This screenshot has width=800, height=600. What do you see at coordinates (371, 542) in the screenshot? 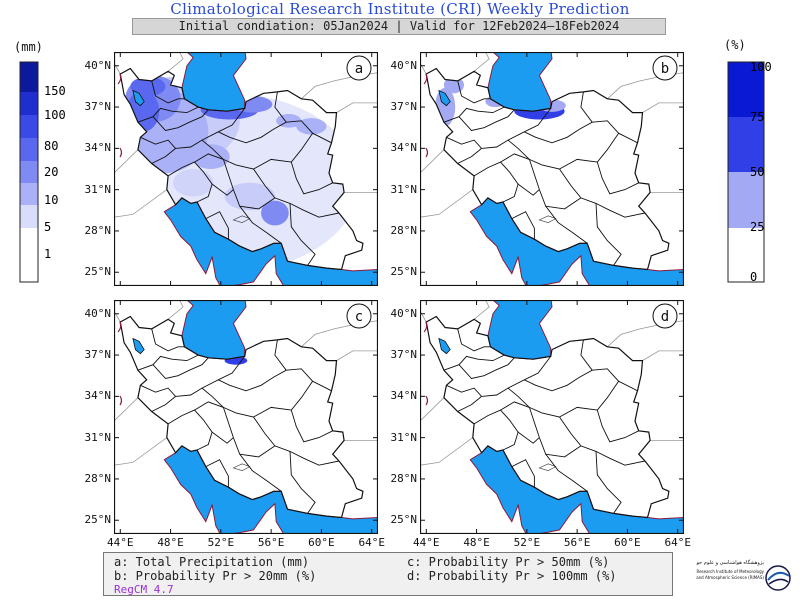
I see `lon-label: 64°E` at bounding box center [371, 542].